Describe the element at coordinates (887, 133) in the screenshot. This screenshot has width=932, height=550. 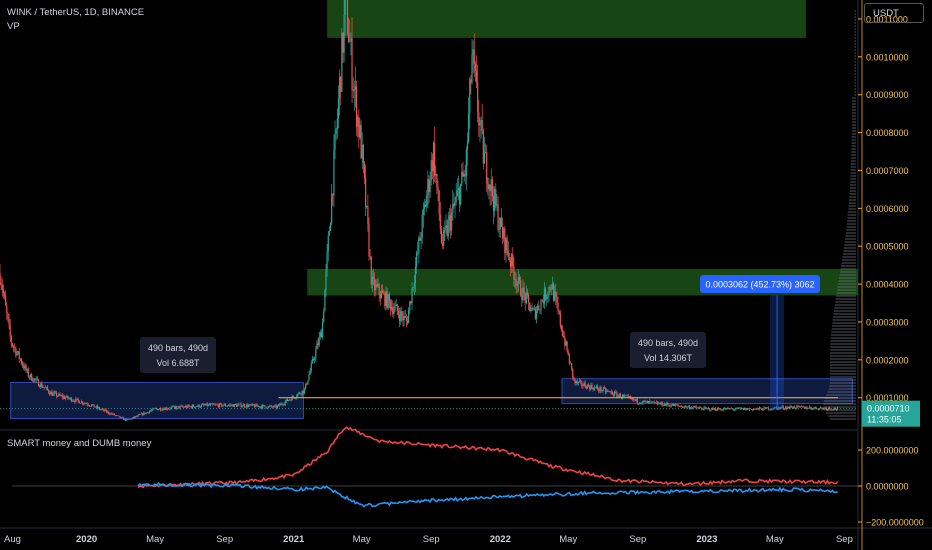
I see `y-tick-label: 0.0008000` at that location.